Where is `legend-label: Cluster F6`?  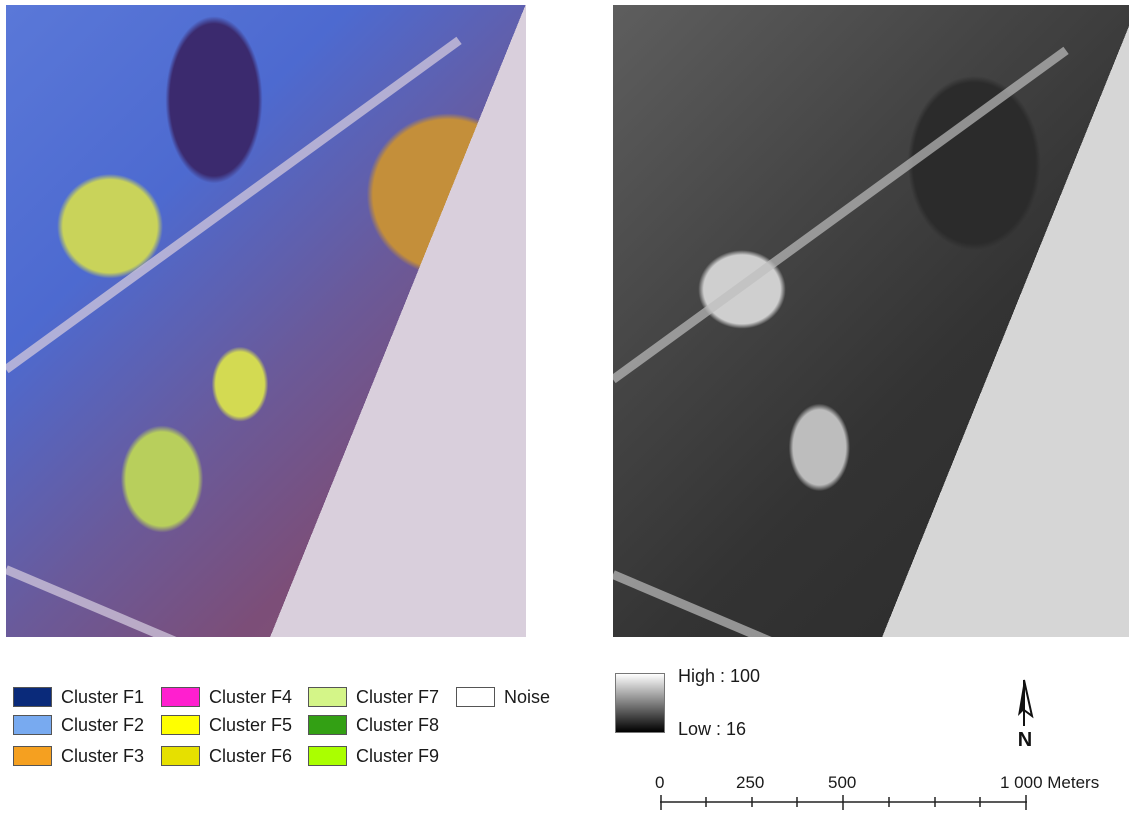 legend-label: Cluster F6 is located at coordinates (251, 755).